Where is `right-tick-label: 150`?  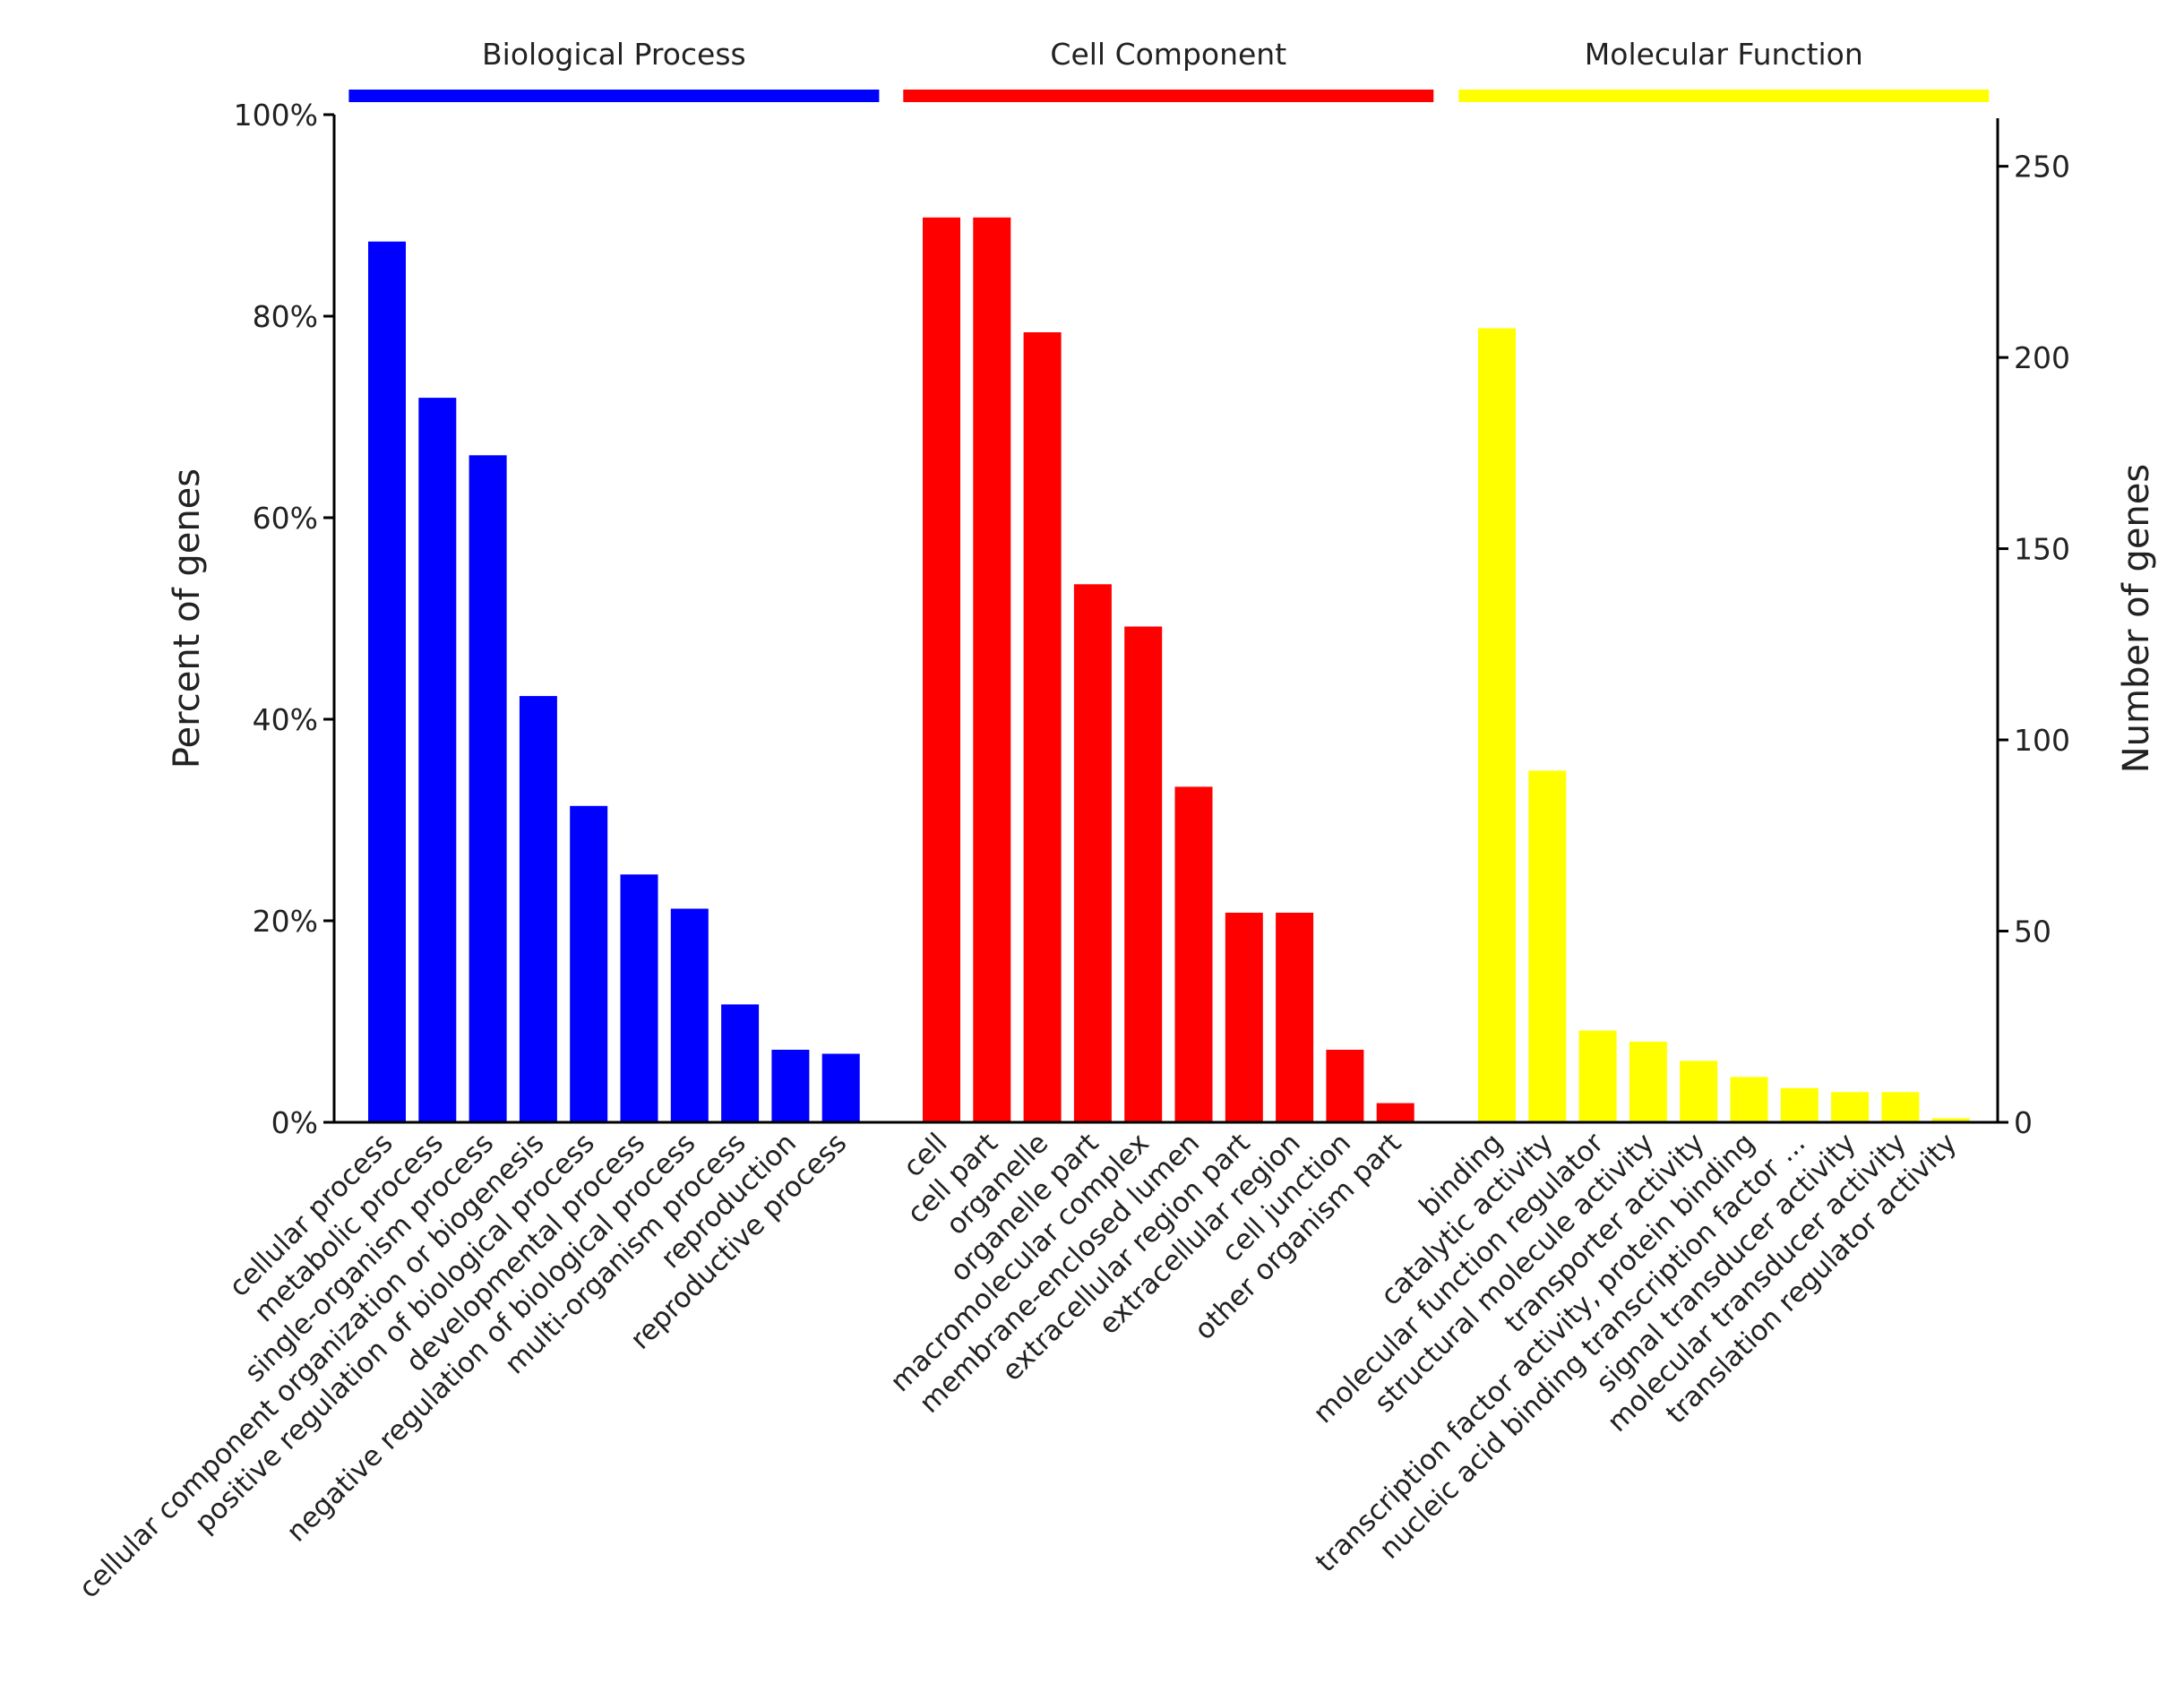 right-tick-label: 150 is located at coordinates (2042, 549).